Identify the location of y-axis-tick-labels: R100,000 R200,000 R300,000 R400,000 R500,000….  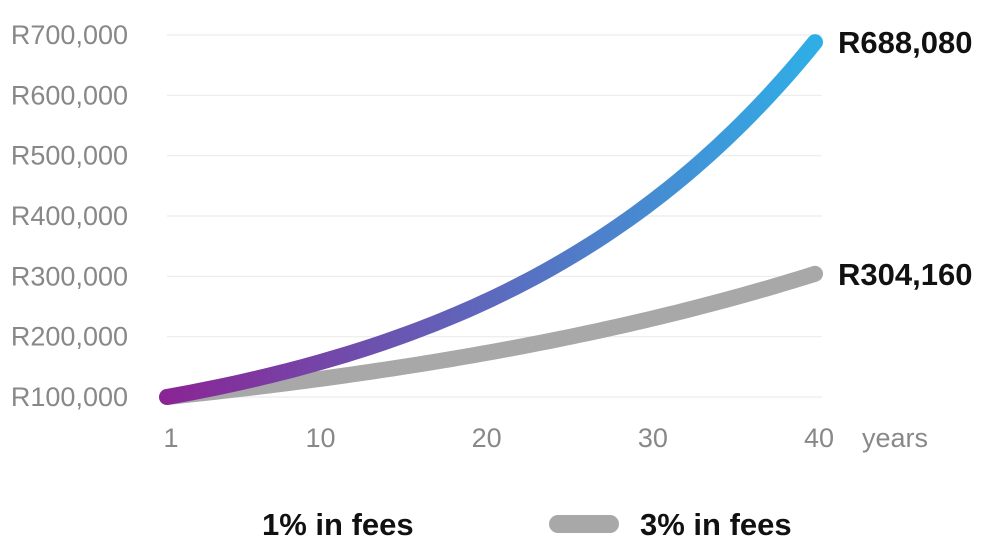
(69, 216).